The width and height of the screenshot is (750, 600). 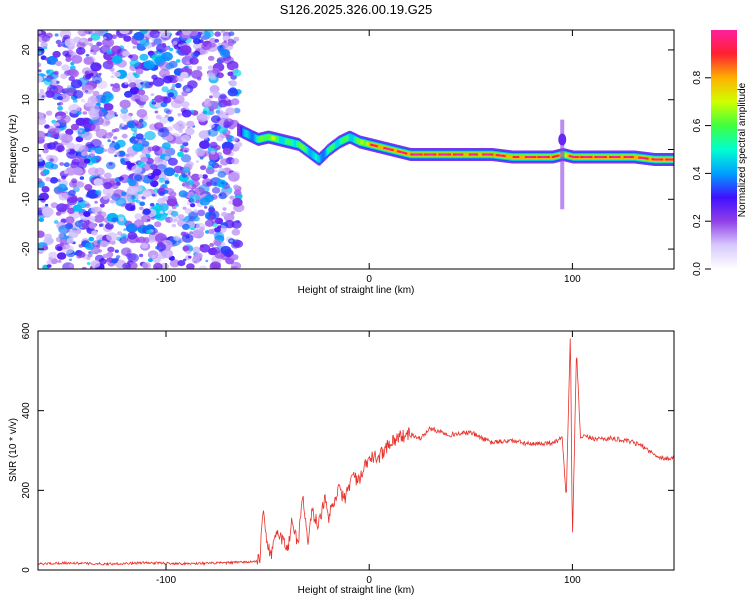 What do you see at coordinates (572, 279) in the screenshot?
I see `x-tick-label: 100` at bounding box center [572, 279].